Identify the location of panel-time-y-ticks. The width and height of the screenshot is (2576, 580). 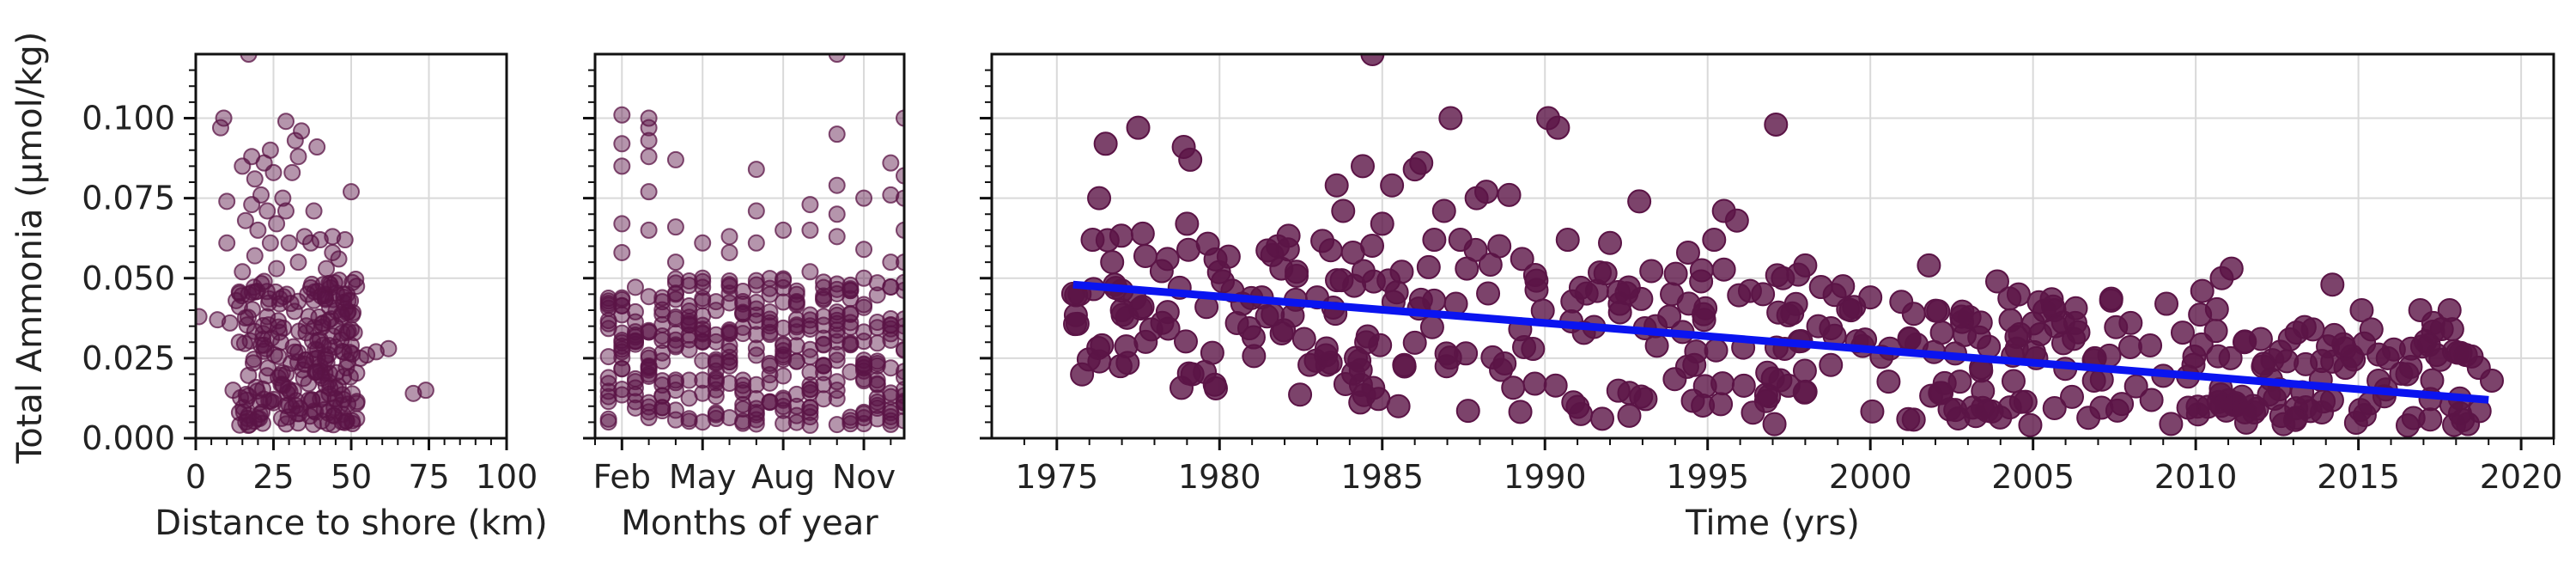
(986, 254).